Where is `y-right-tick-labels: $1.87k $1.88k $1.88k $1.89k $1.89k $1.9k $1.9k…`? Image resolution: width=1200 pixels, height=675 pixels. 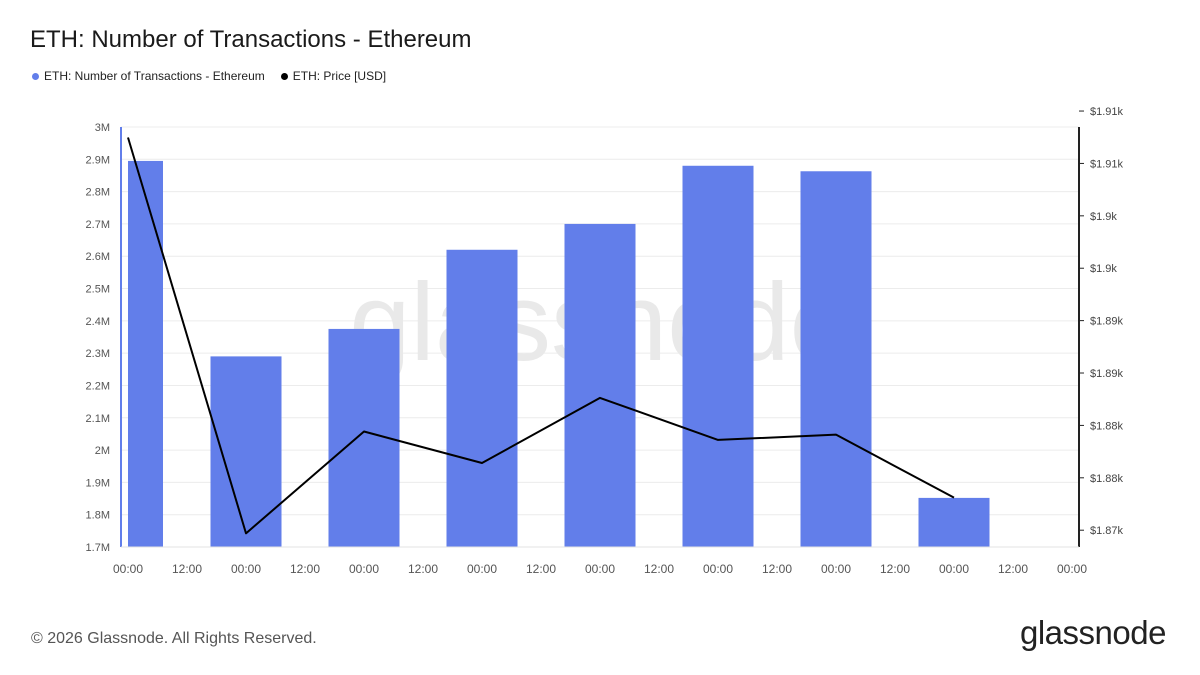 y-right-tick-labels: $1.87k $1.88k $1.88k $1.89k $1.89k $1.9k $1.9k… is located at coordinates (1101, 321).